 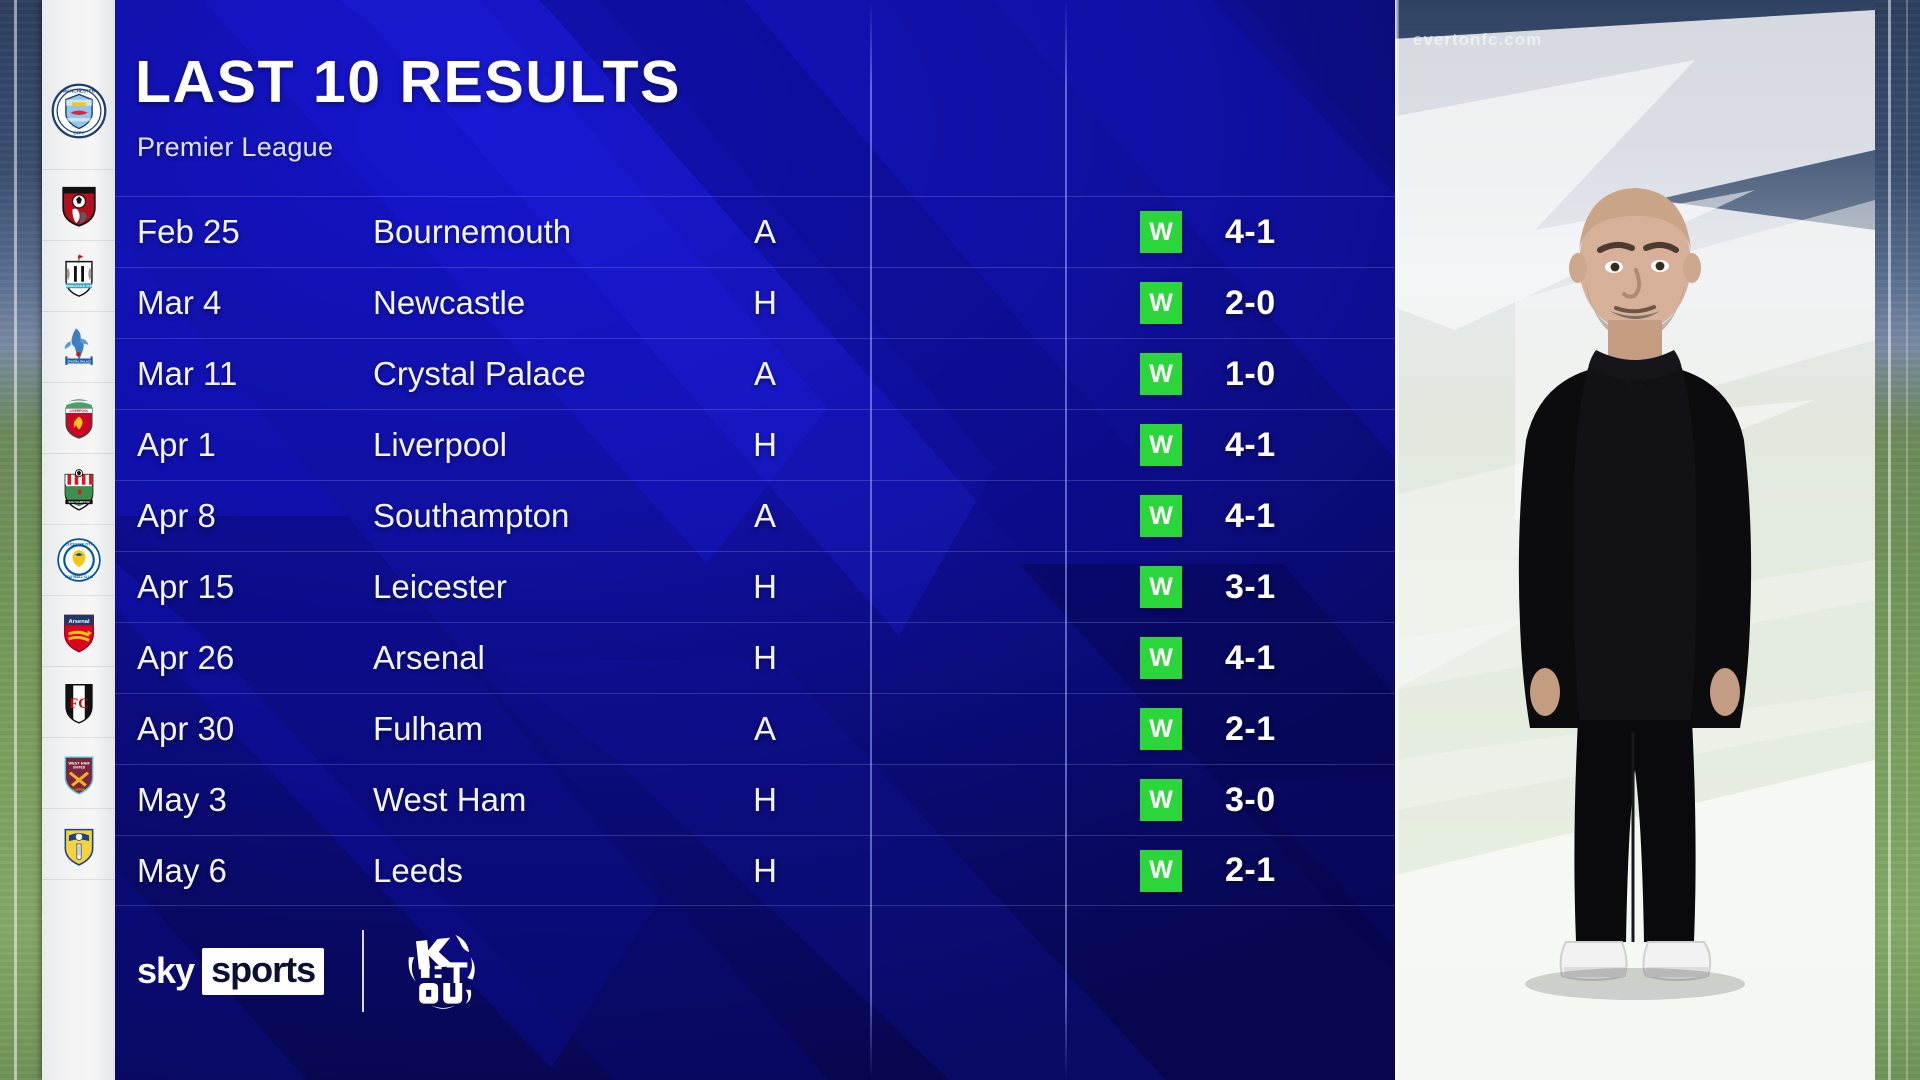 What do you see at coordinates (440, 444) in the screenshot?
I see `cell-opponent: Liverpool` at bounding box center [440, 444].